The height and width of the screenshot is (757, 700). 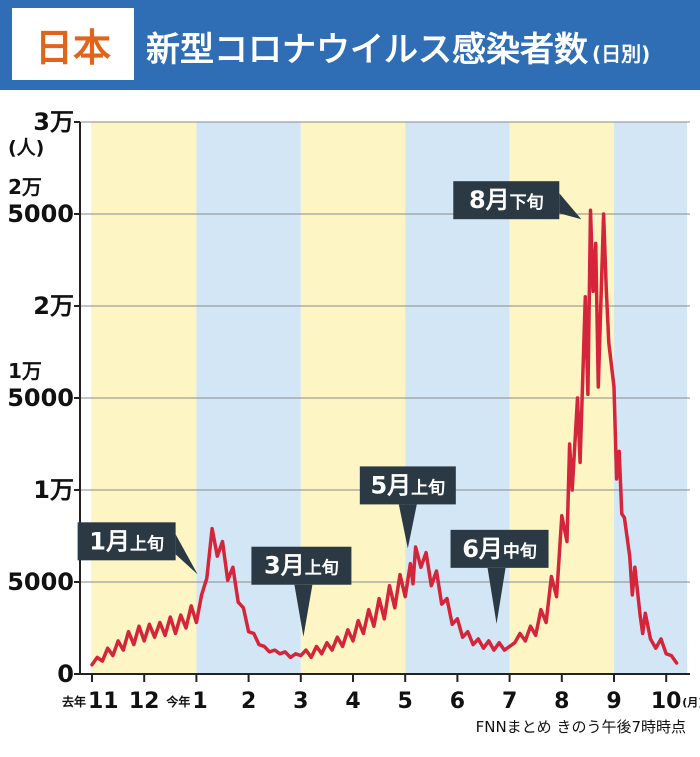 I want to click on x-tick-label-4: 3, so click(x=300, y=694).